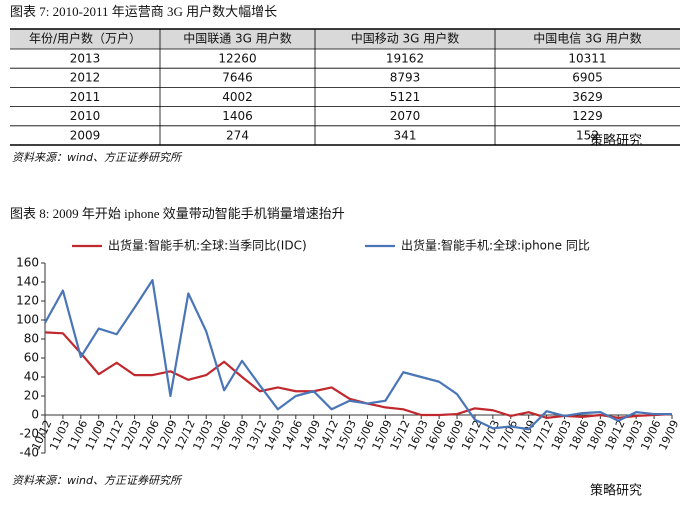 This screenshot has height=513, width=690. I want to click on table-cell: 4002, so click(237, 97).